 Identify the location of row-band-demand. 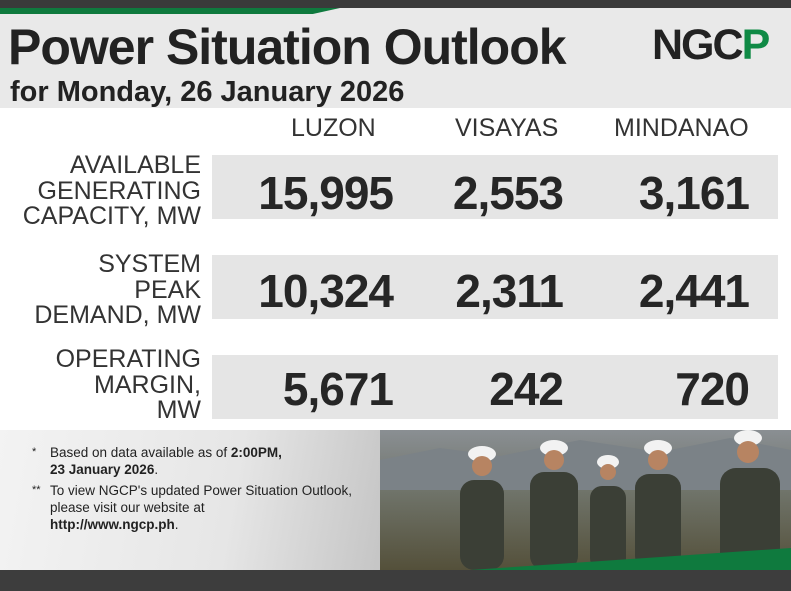
(495, 287).